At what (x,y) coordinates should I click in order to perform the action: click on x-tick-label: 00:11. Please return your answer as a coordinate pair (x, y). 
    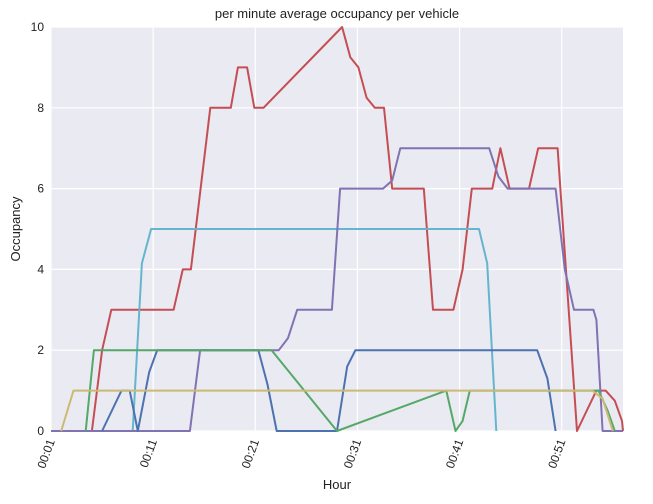
    Looking at the image, I should click on (148, 453).